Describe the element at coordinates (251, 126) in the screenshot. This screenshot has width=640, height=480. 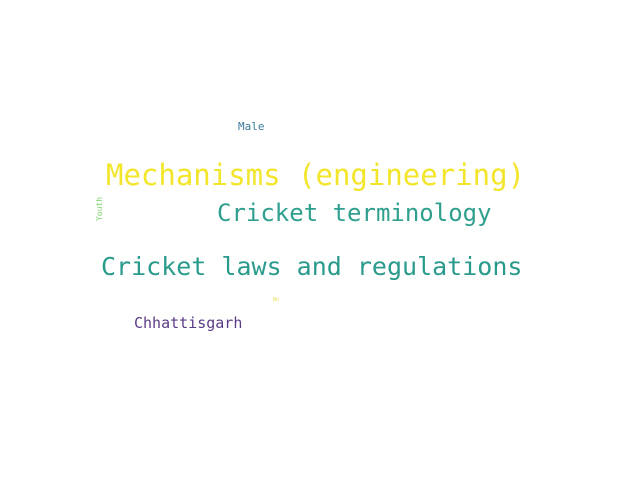
I see `word-male: Male` at that location.